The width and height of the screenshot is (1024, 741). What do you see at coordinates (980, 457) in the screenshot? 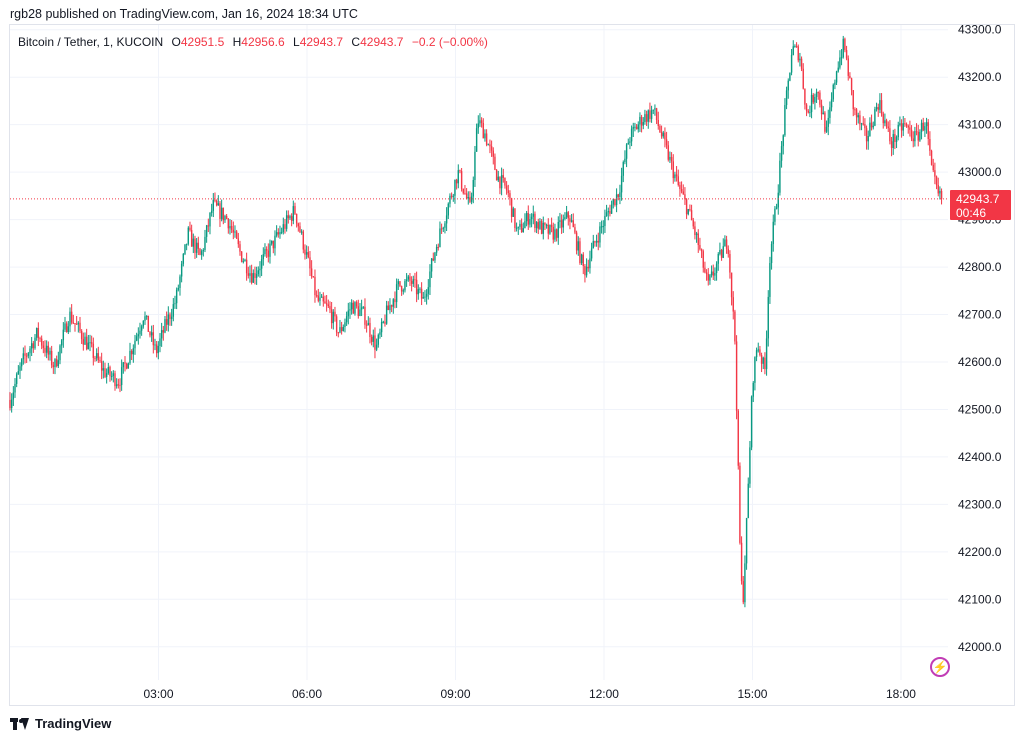
I see `y-tick-label: 42400.0` at bounding box center [980, 457].